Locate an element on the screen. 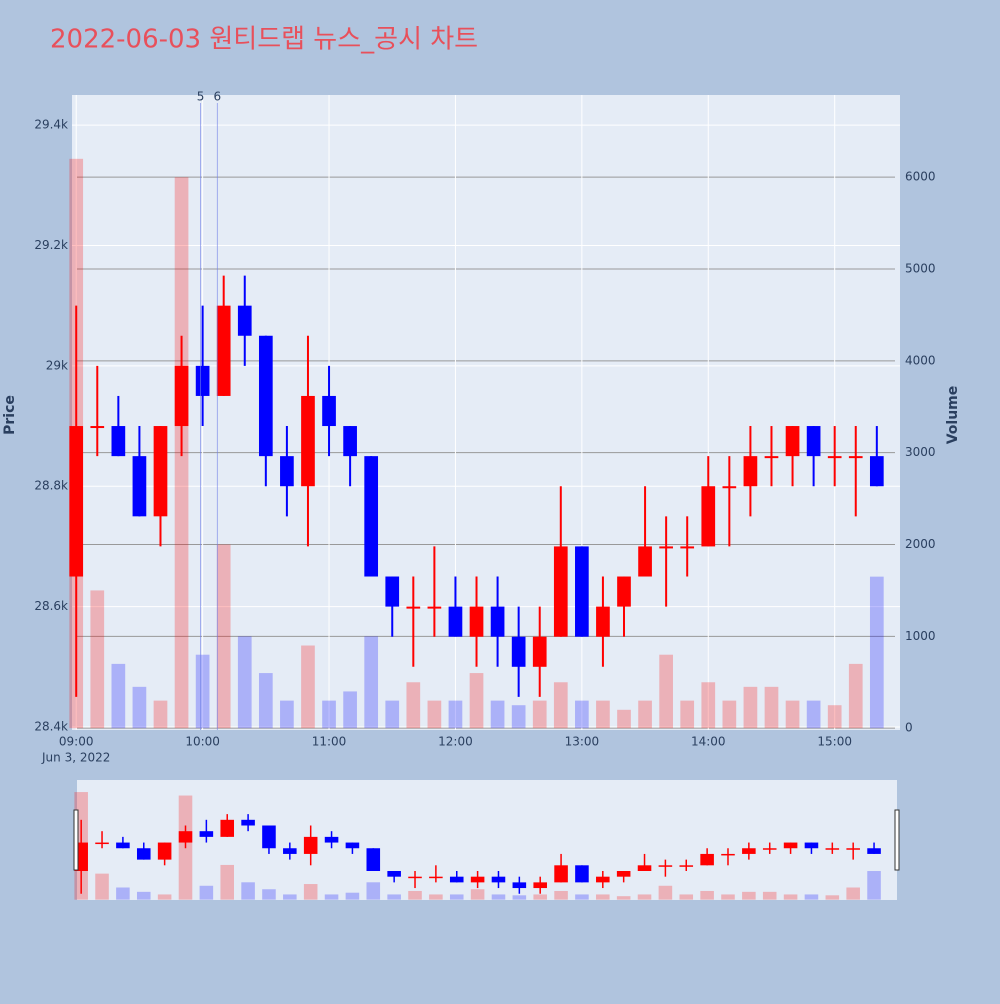  y-tick-label: 28.4k is located at coordinates (51, 726).